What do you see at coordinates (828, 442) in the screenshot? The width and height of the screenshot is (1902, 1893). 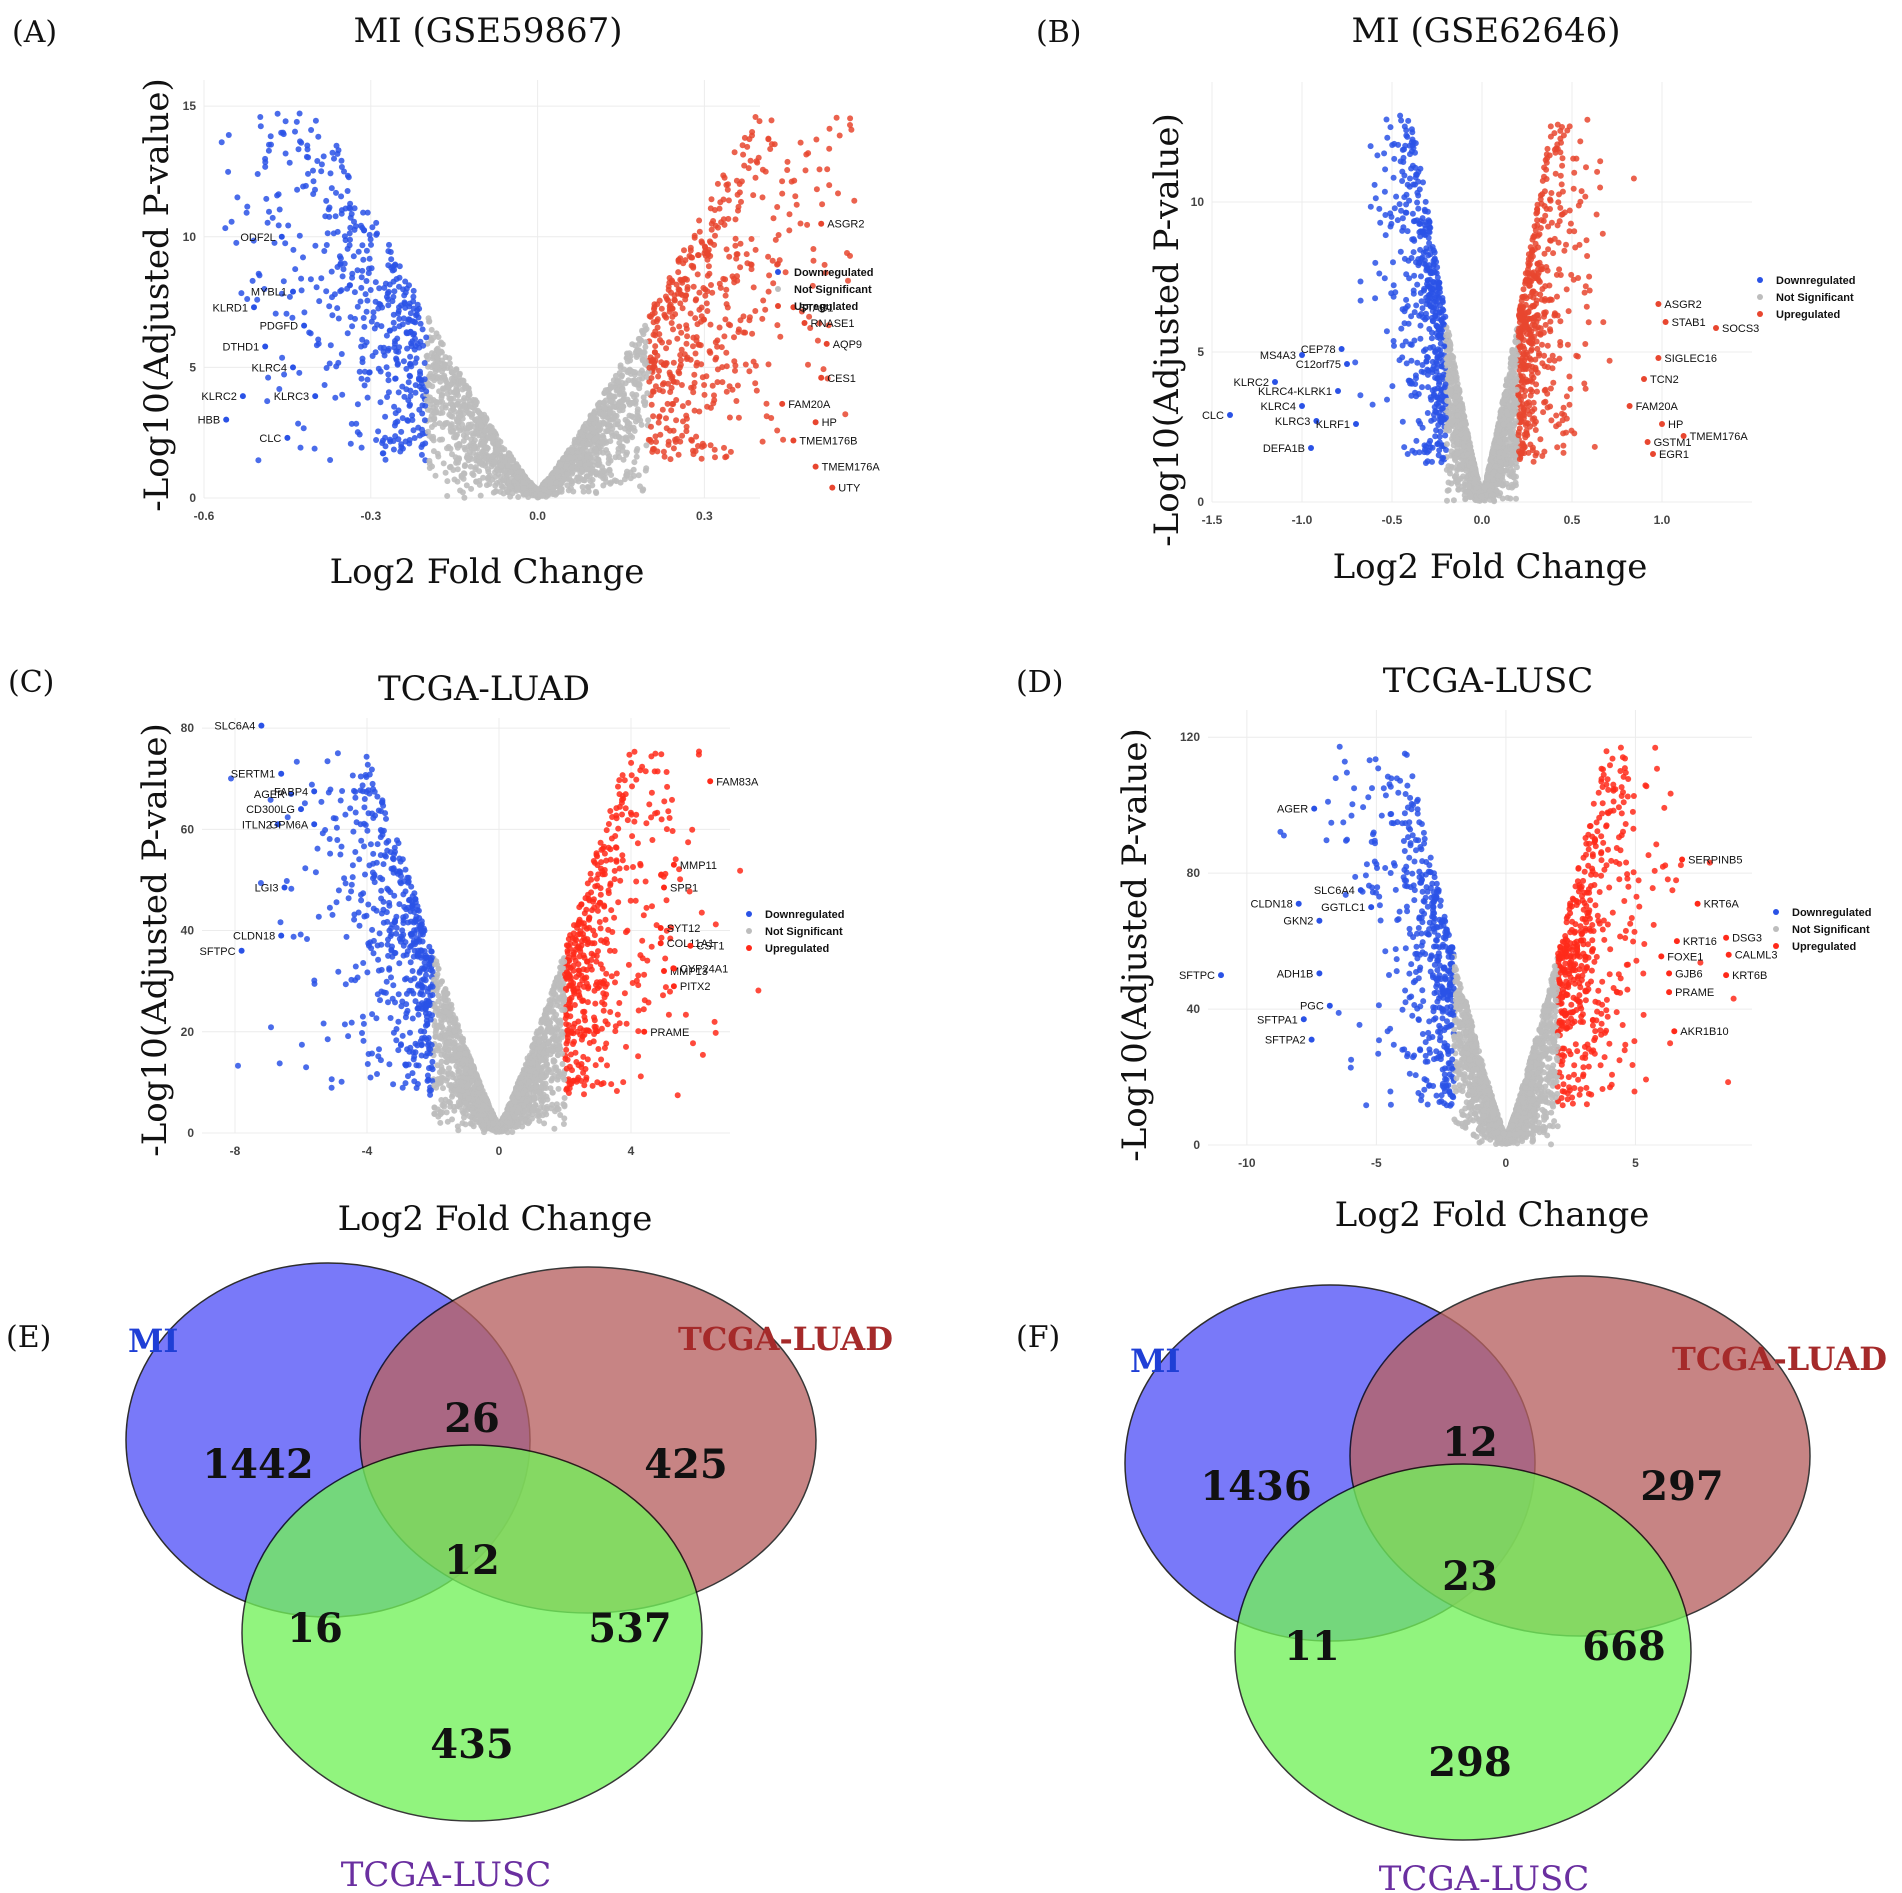 I see `gene-label-a: TMEM176B` at bounding box center [828, 442].